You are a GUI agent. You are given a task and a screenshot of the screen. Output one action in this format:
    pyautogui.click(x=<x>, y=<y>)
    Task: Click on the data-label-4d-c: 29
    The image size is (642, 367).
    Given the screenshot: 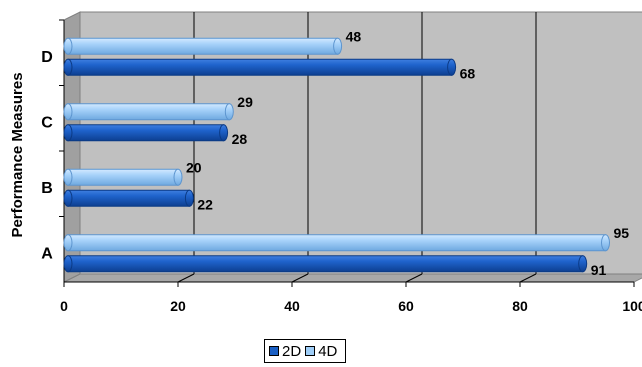 What is the action you would take?
    pyautogui.click(x=245, y=102)
    